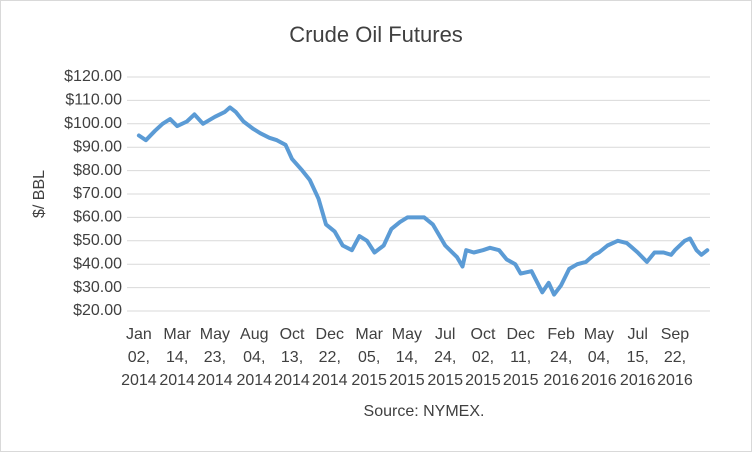 This screenshot has height=452, width=752. What do you see at coordinates (177, 357) in the screenshot?
I see `x-tick-label: Mar 14, 2014` at bounding box center [177, 357].